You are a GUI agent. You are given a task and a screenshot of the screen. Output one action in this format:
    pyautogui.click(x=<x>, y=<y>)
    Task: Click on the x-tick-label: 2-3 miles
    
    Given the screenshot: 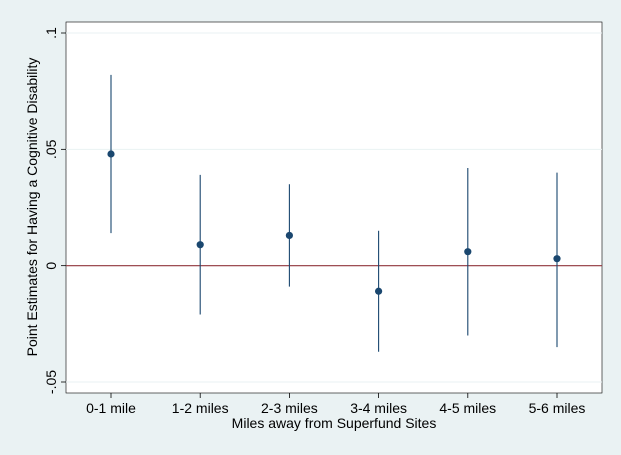 What is the action you would take?
    pyautogui.click(x=289, y=408)
    